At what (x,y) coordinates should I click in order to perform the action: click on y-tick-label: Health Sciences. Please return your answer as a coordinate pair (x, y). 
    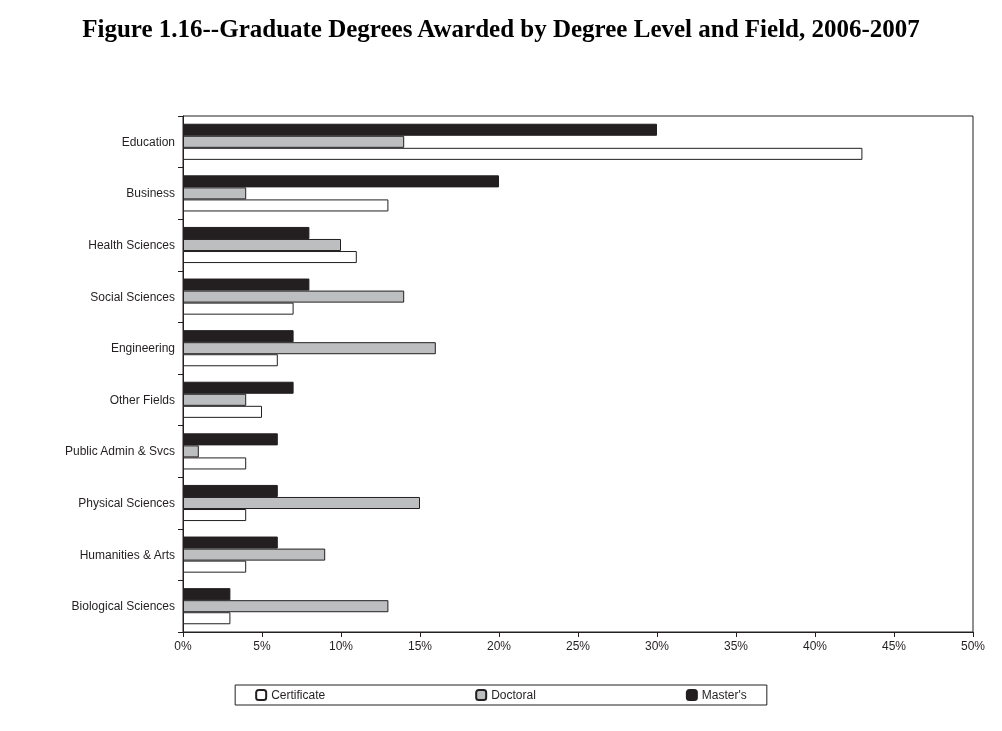
    Looking at the image, I should click on (131, 245).